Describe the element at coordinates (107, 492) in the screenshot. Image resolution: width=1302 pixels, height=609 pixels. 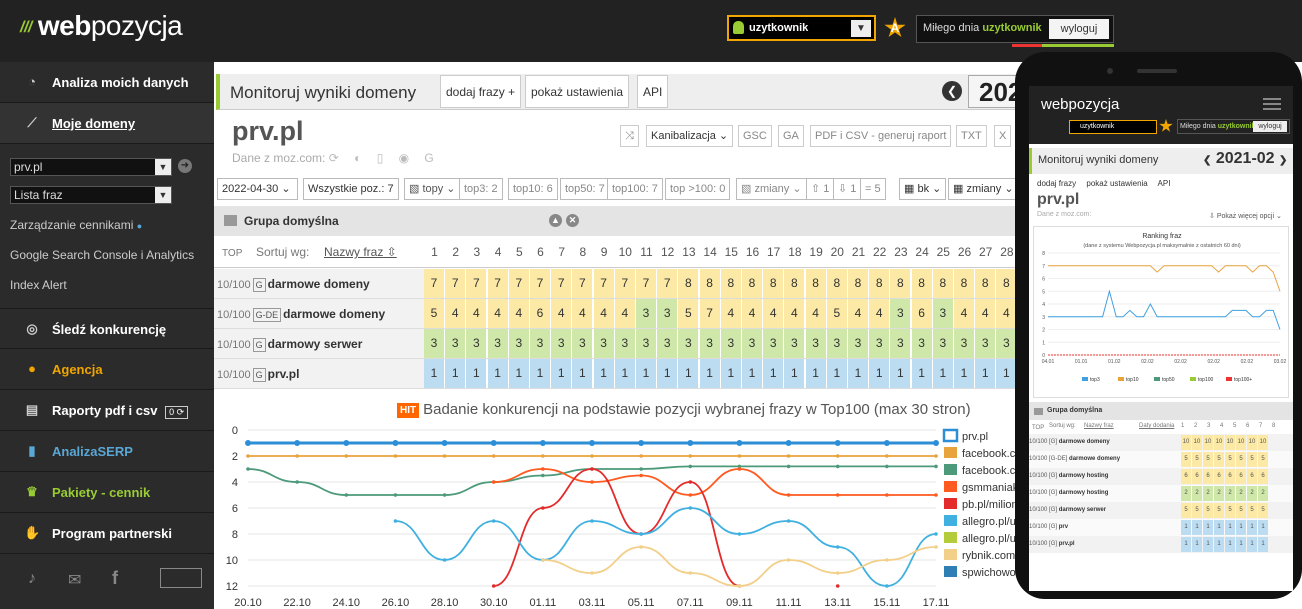
I see `sidebar-item-pakiety: ♛ Pakiety - cennik` at that location.